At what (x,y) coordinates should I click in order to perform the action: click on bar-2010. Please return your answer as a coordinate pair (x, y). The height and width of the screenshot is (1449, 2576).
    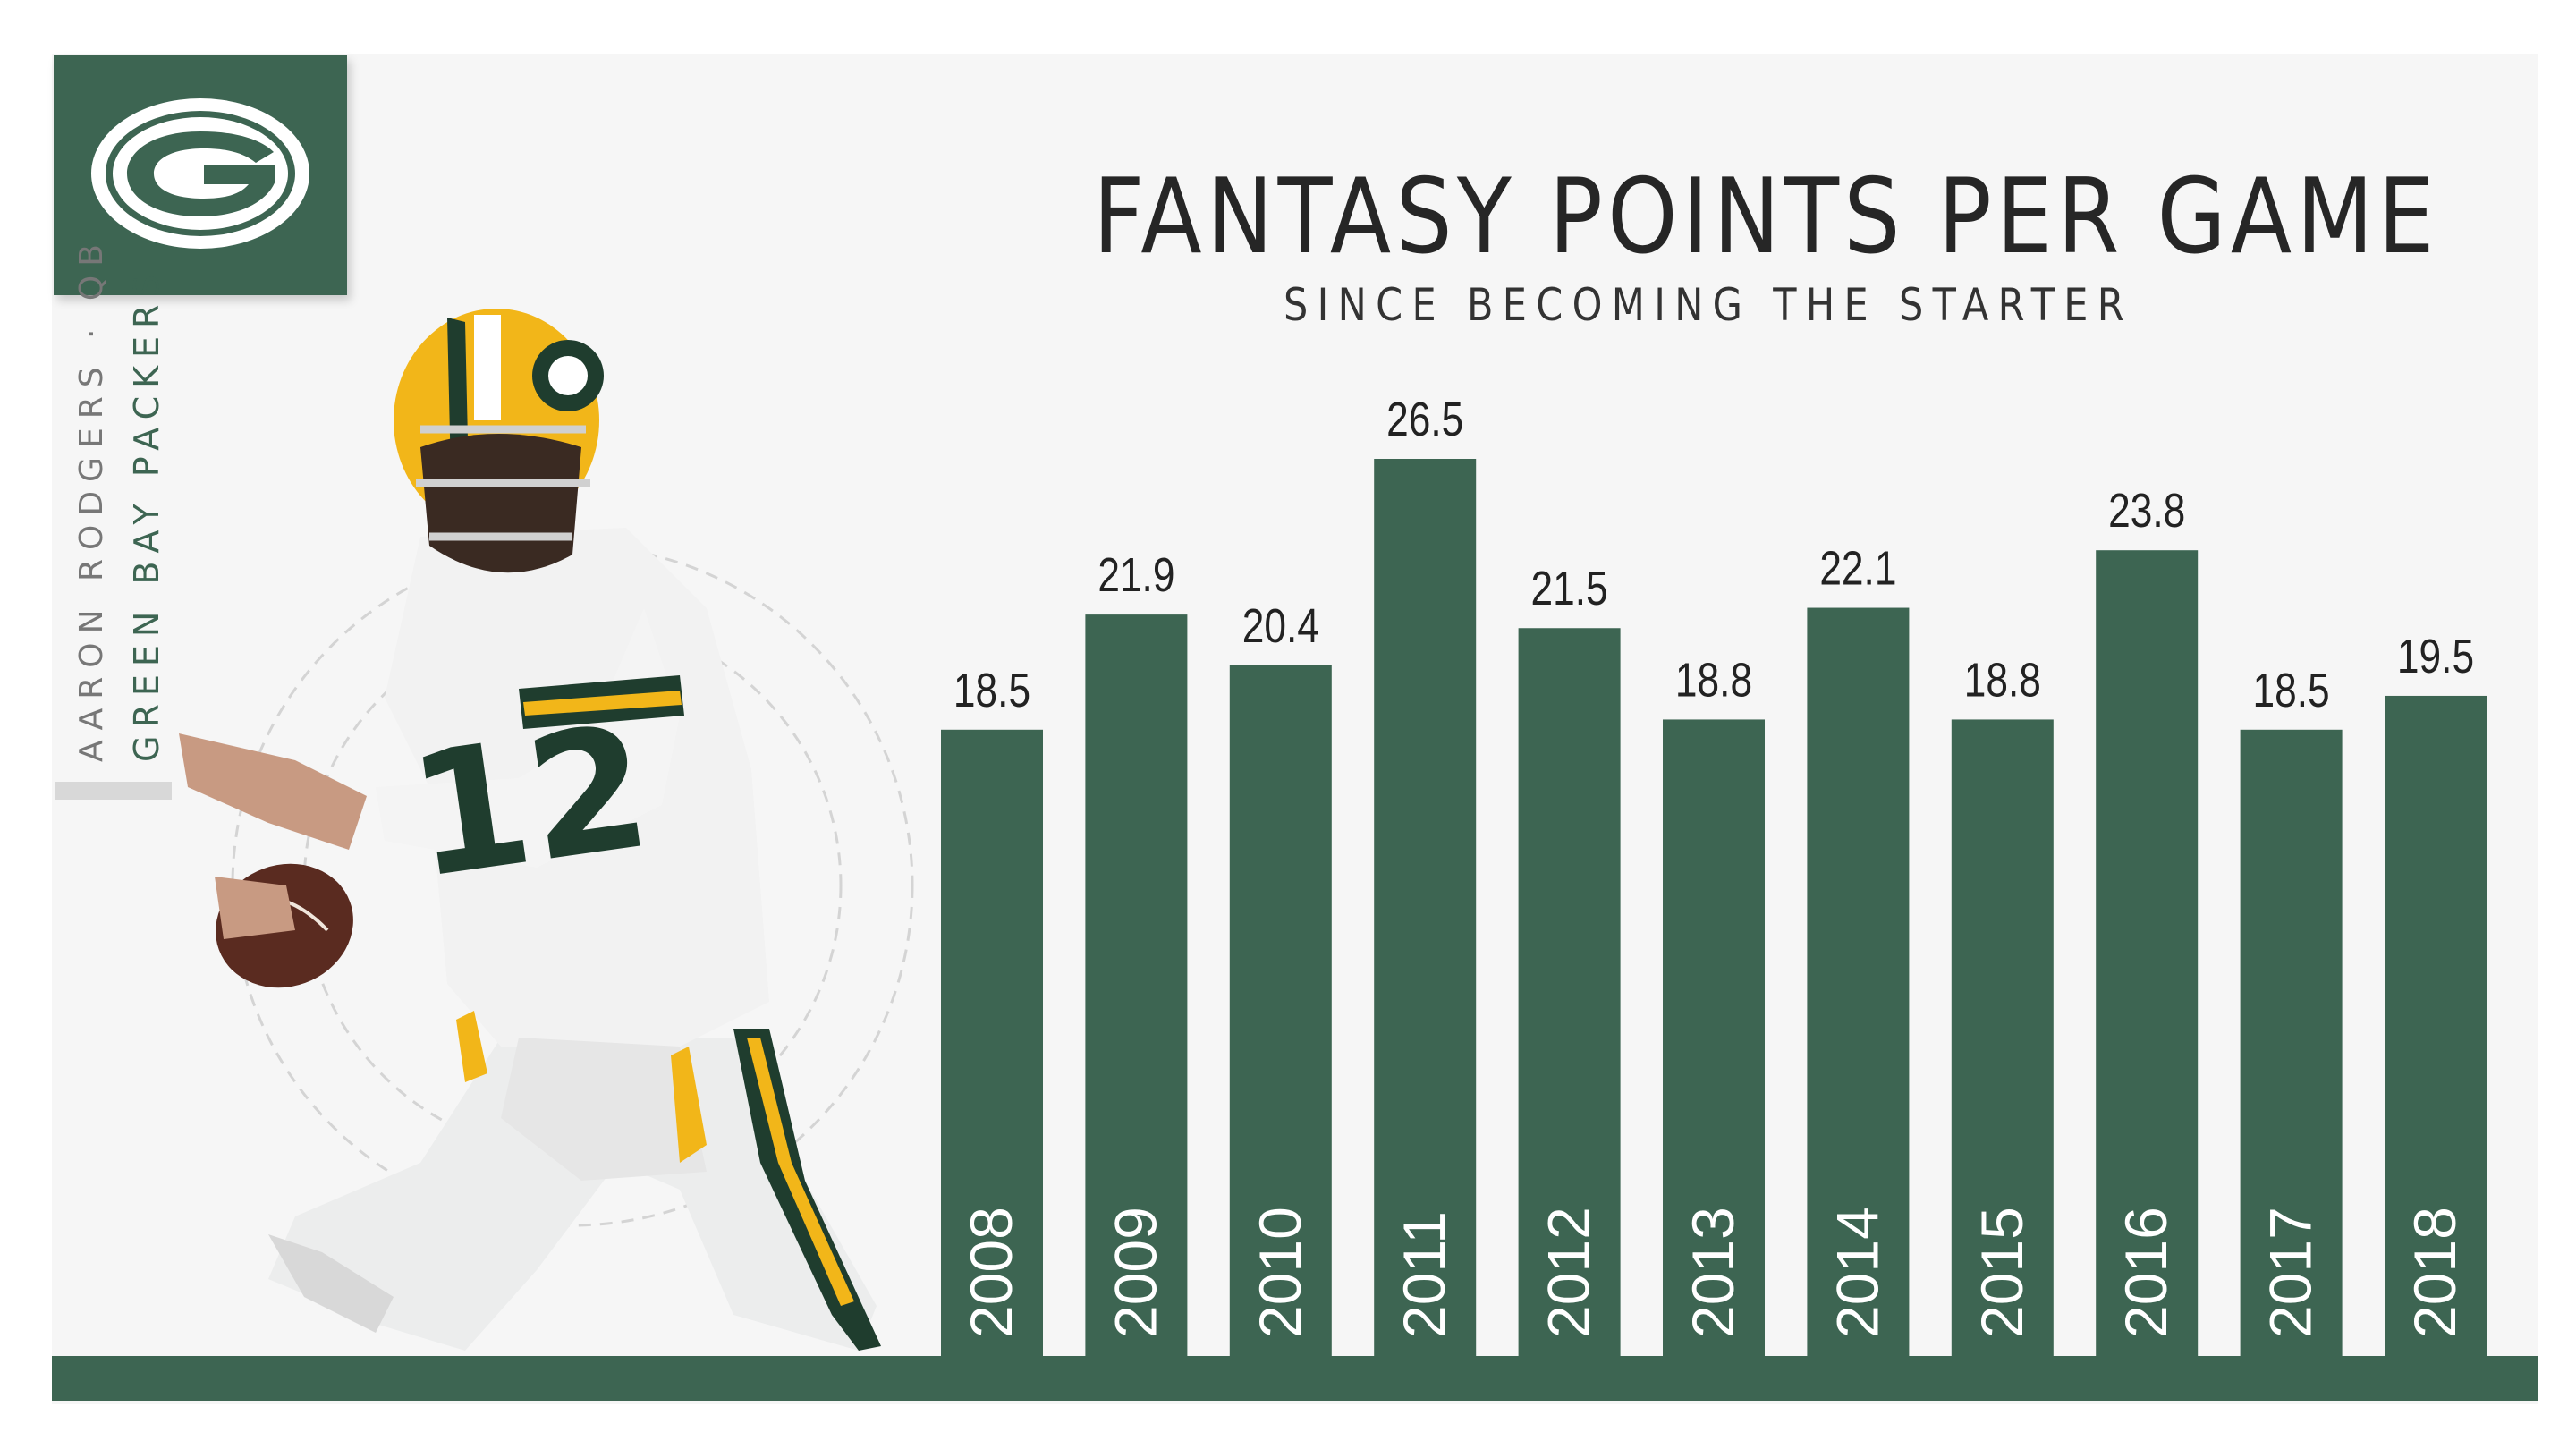
    Looking at the image, I should click on (1280, 1010).